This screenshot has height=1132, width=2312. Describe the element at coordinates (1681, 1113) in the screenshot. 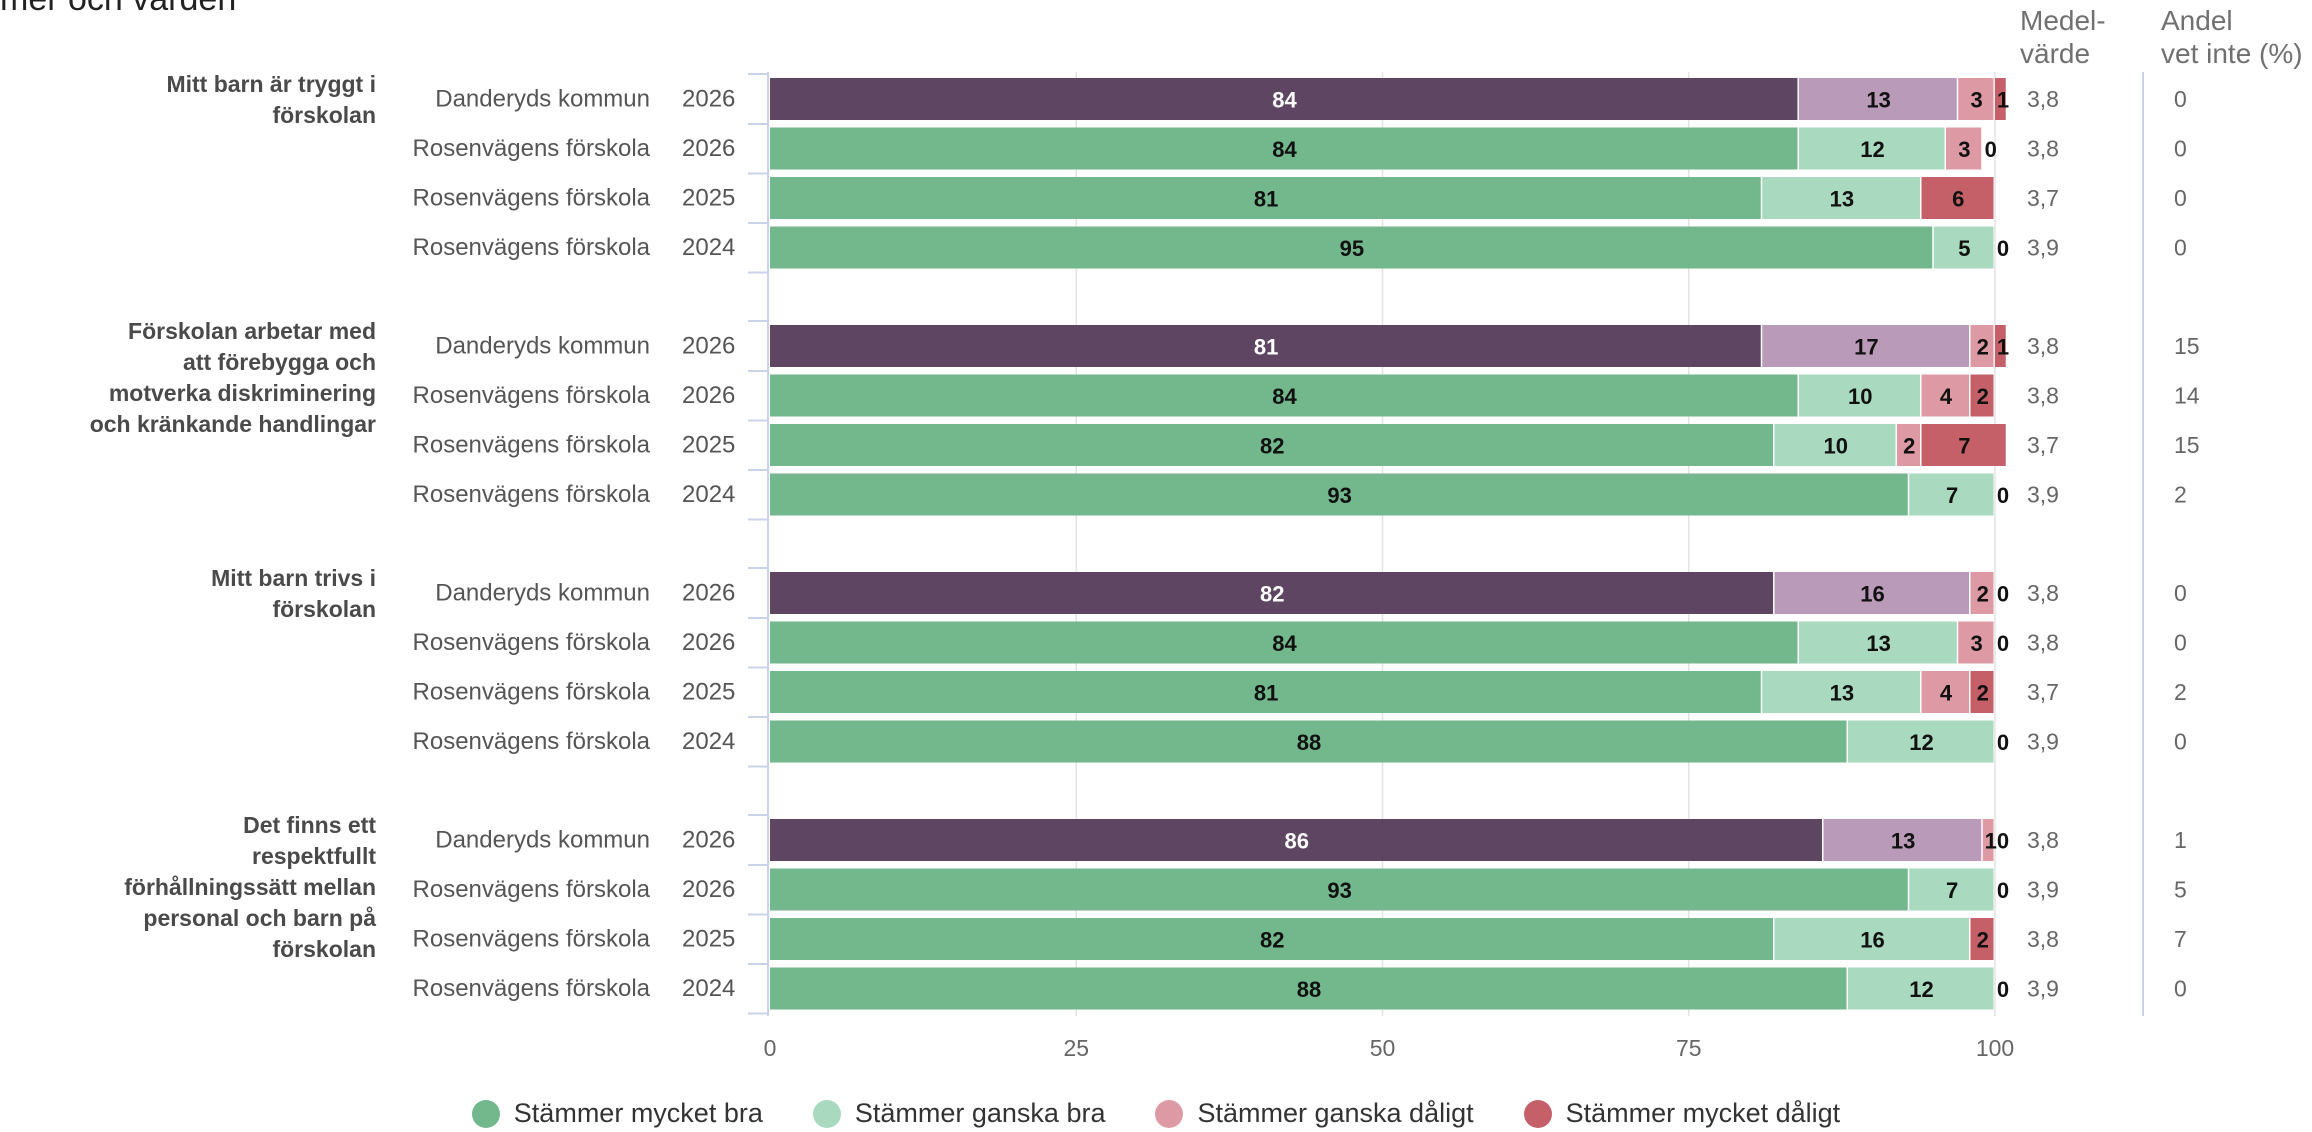

I see `legend-item: Stämmer mycket dåligt` at that location.